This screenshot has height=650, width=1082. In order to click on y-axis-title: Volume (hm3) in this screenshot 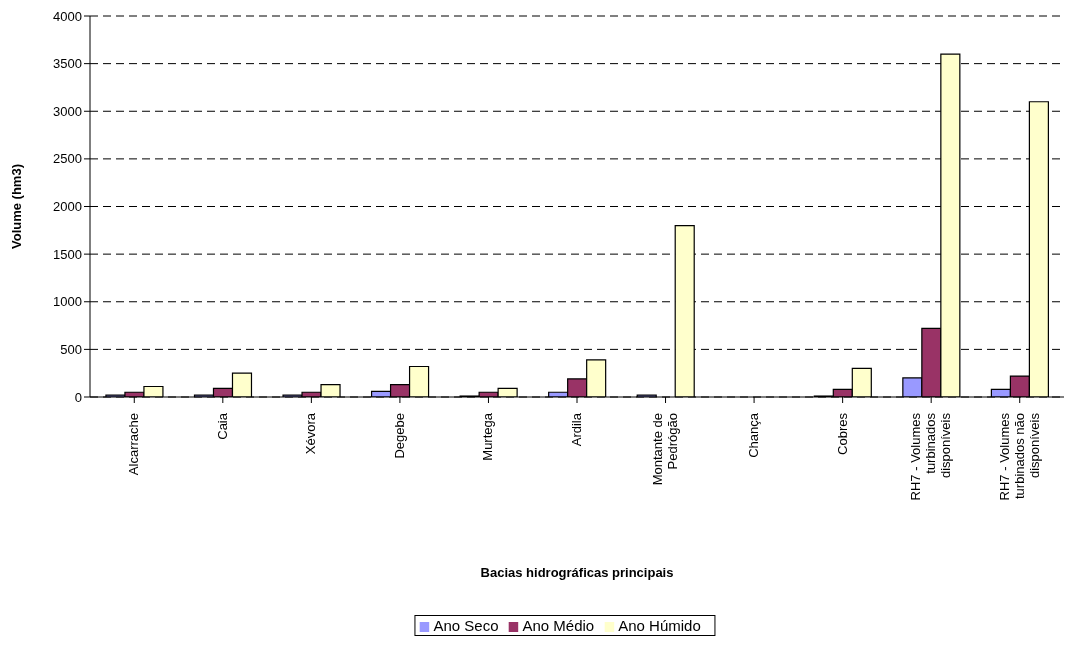, I will do `click(16, 206)`.